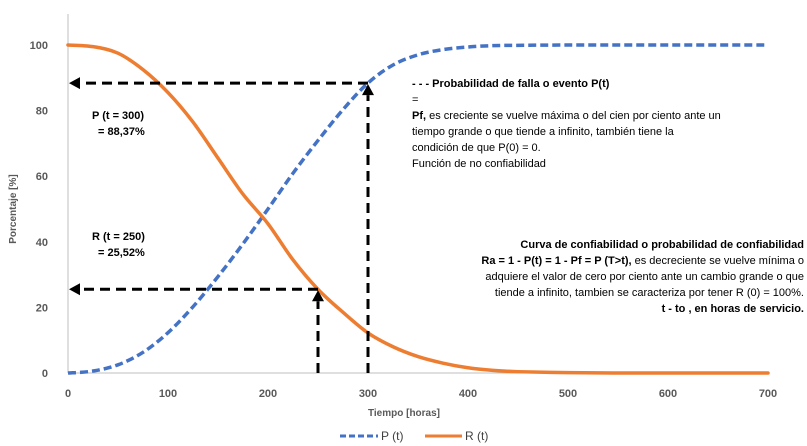 Image resolution: width=807 pixels, height=446 pixels. What do you see at coordinates (419, 116) in the screenshot?
I see `pf-bold: Pf,` at bounding box center [419, 116].